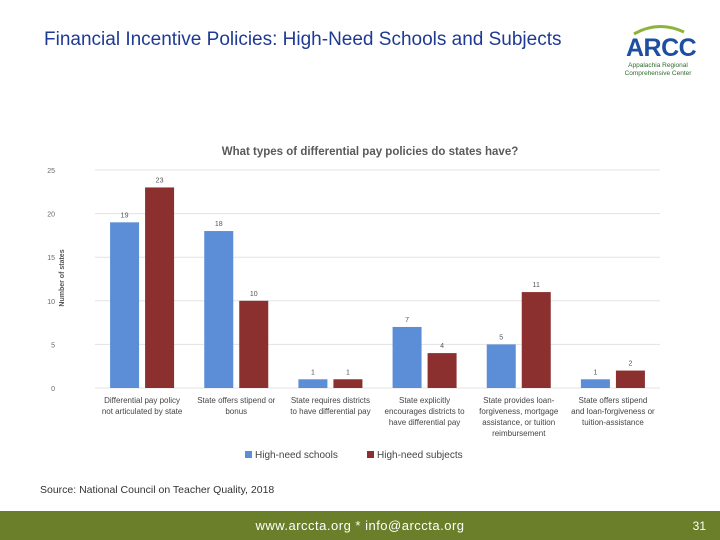  I want to click on logo-arc-icon, so click(659, 30).